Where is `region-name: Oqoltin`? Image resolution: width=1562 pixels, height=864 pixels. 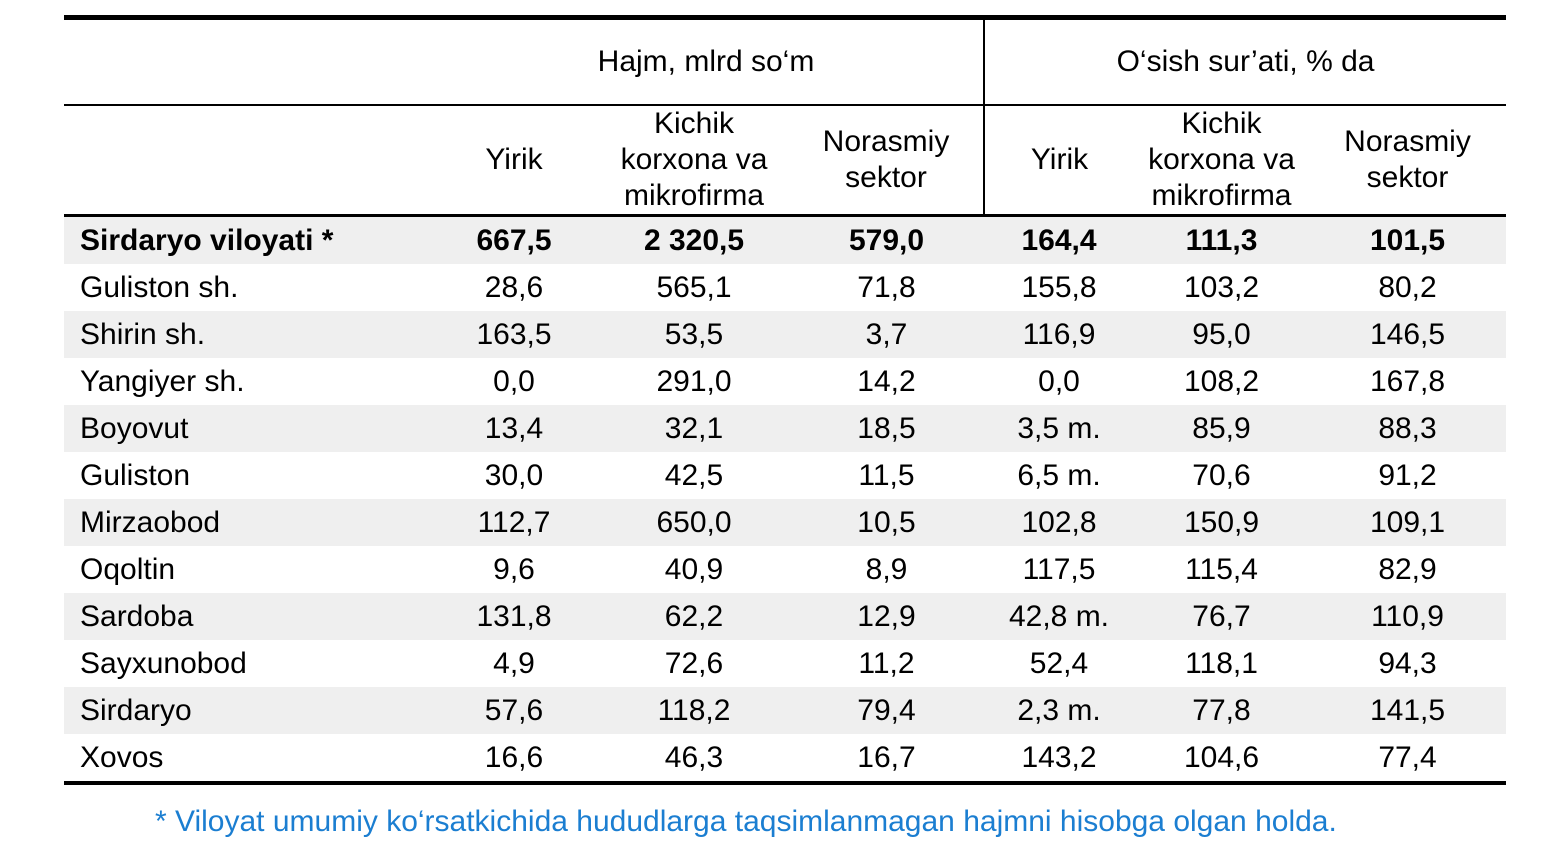
region-name: Oqoltin is located at coordinates (128, 569).